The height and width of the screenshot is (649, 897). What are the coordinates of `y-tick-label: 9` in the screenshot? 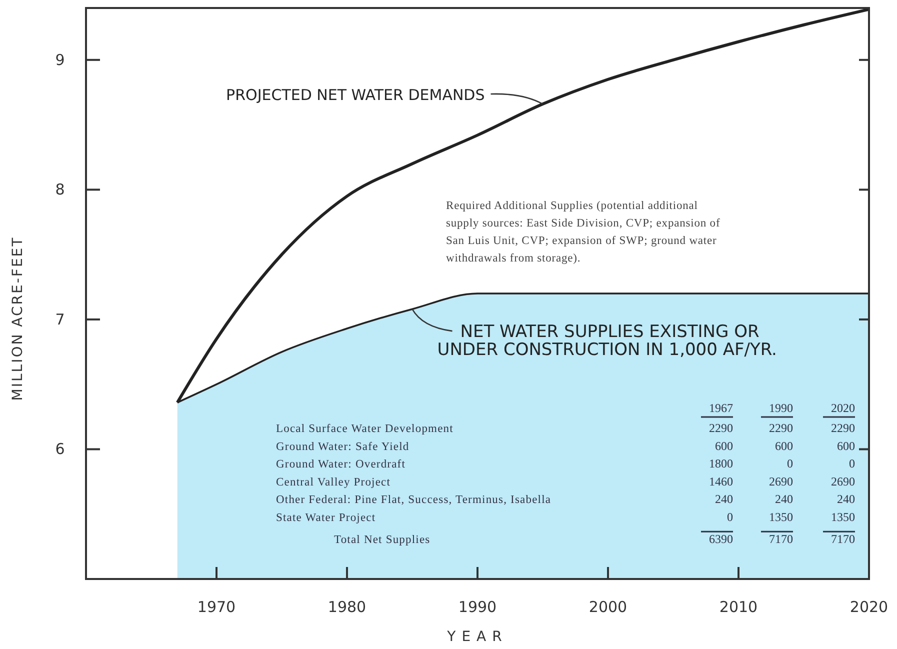 It's located at (60, 59).